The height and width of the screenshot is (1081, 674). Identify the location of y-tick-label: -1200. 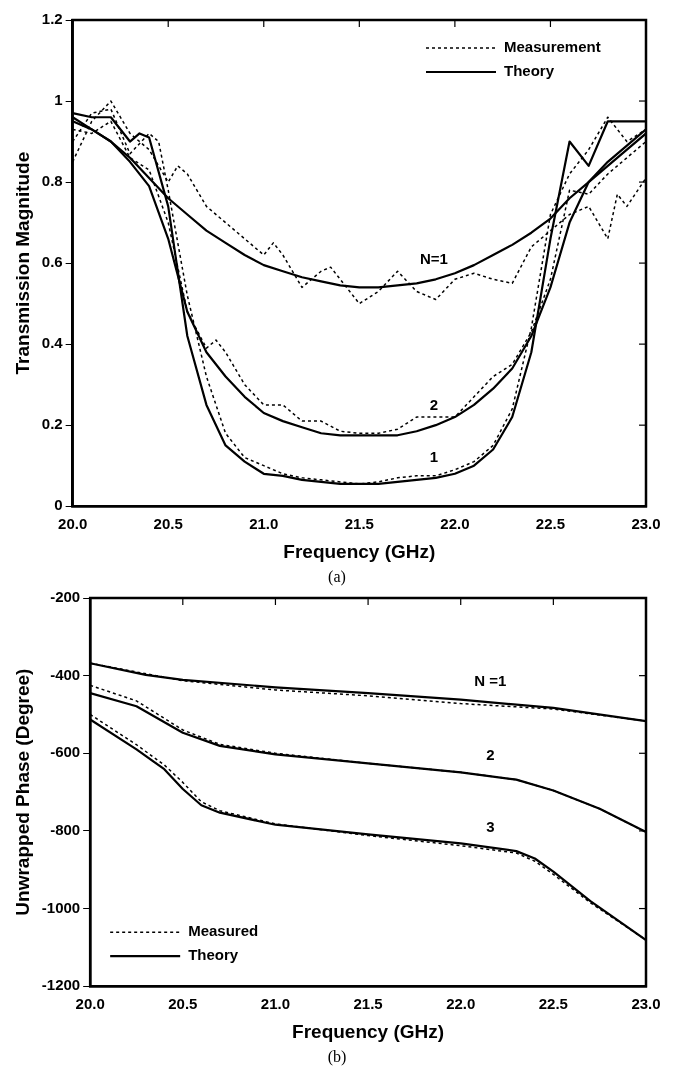
(61, 985).